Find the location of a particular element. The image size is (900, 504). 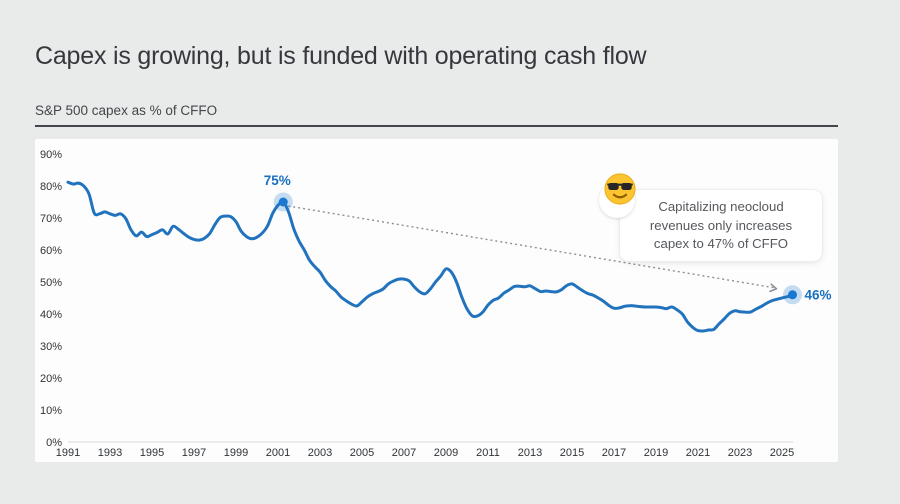

x-tick-label: 2025 is located at coordinates (782, 453).